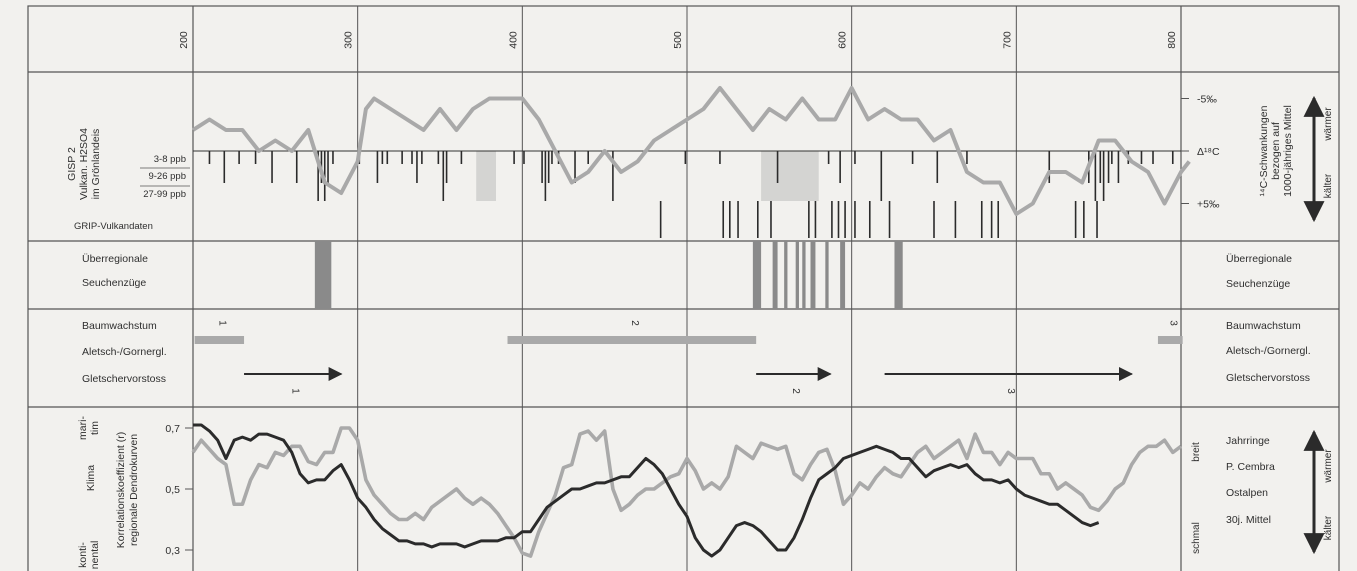 The height and width of the screenshot is (571, 1357). What do you see at coordinates (221, 323) in the screenshot?
I see `growth-label: 1` at bounding box center [221, 323].